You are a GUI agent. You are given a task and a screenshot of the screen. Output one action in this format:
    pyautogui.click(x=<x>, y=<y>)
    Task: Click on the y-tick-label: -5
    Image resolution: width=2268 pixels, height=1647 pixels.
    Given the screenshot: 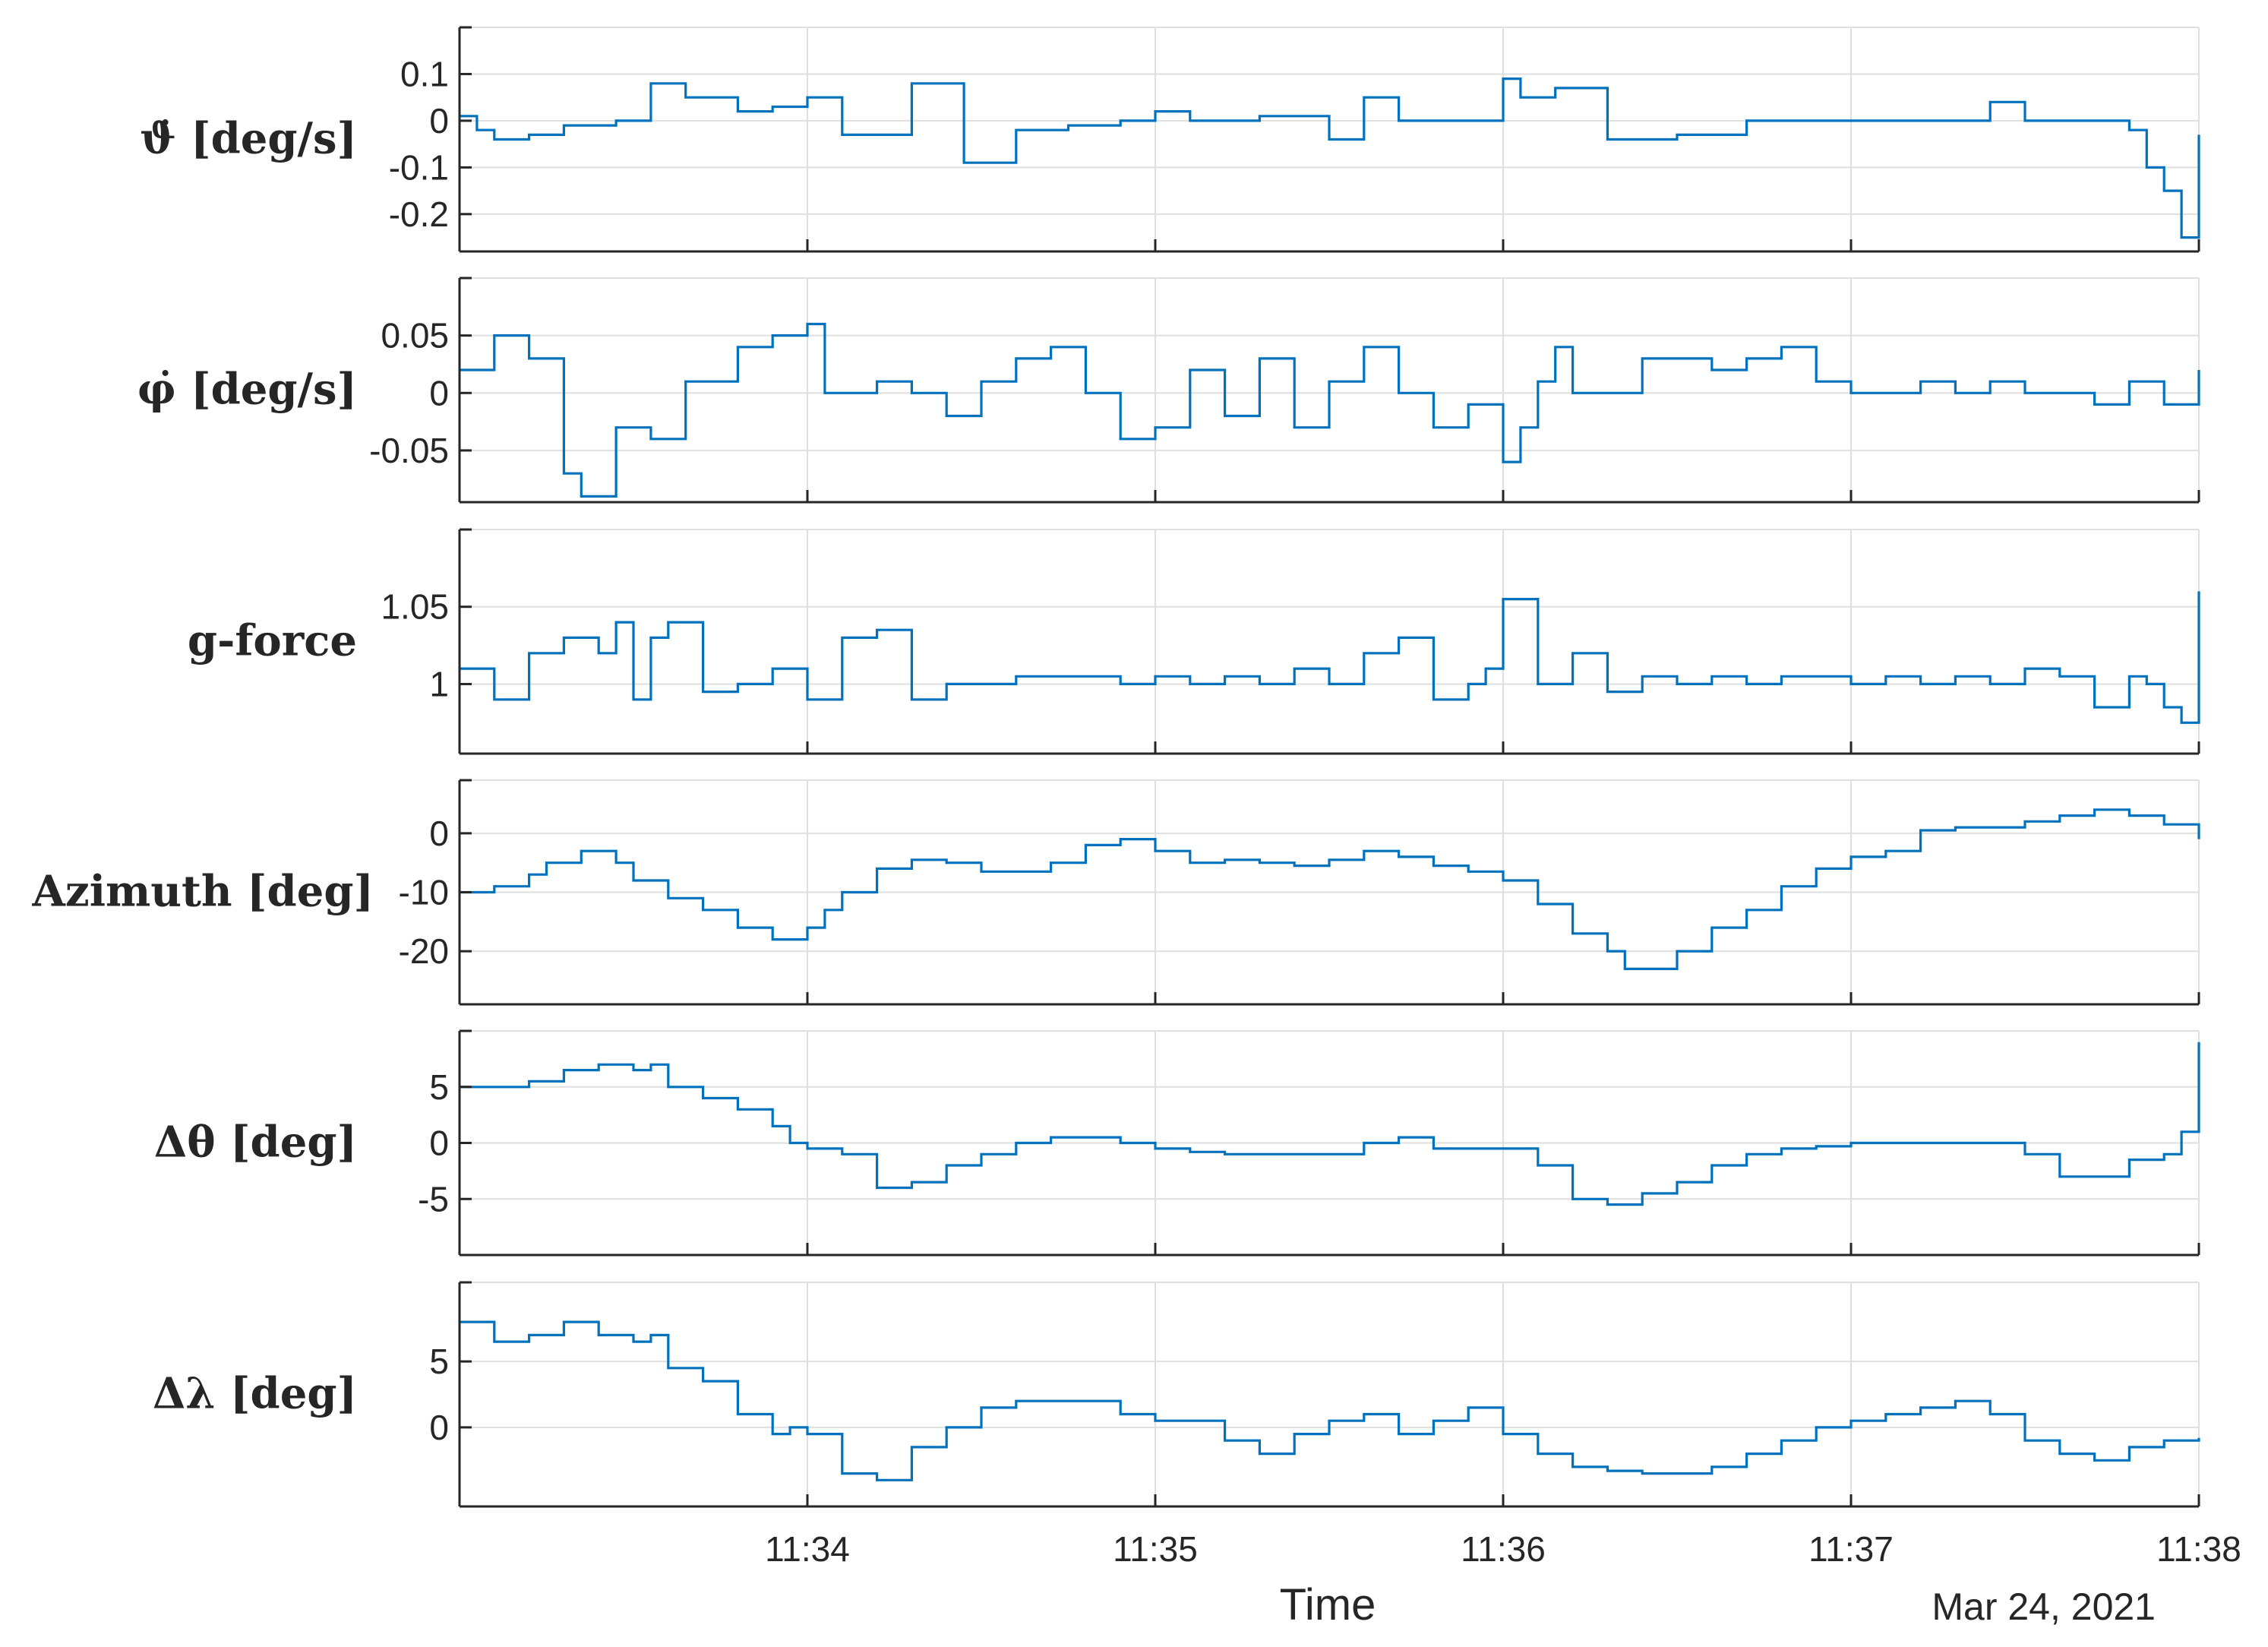 What is the action you would take?
    pyautogui.click(x=433, y=1199)
    